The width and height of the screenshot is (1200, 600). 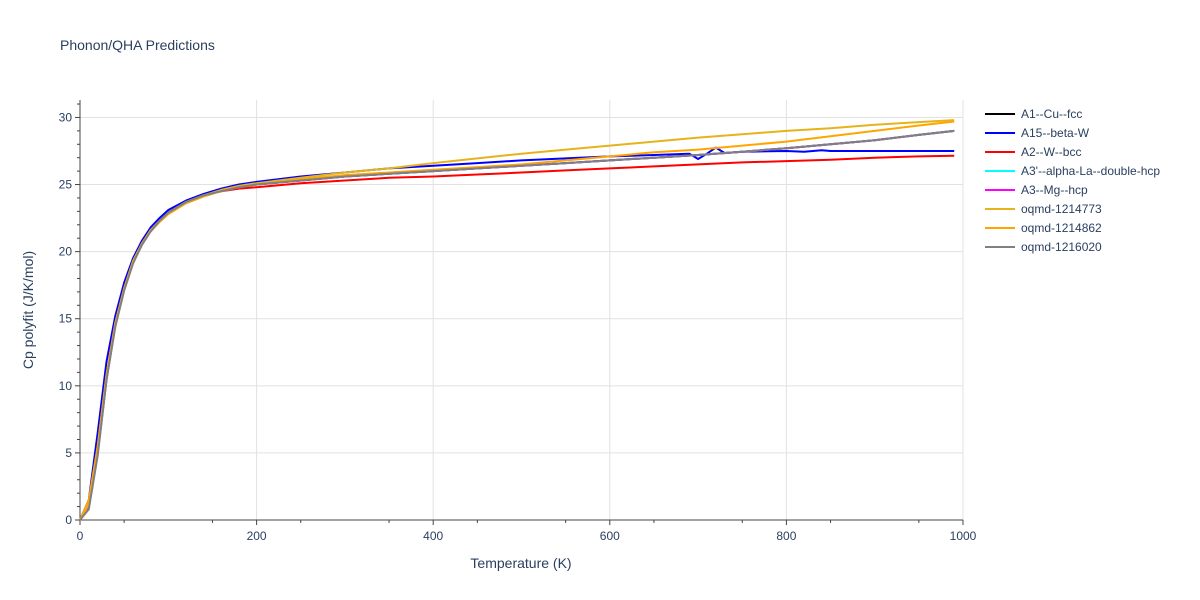 I want to click on y-tick-label: 5, so click(x=68, y=453).